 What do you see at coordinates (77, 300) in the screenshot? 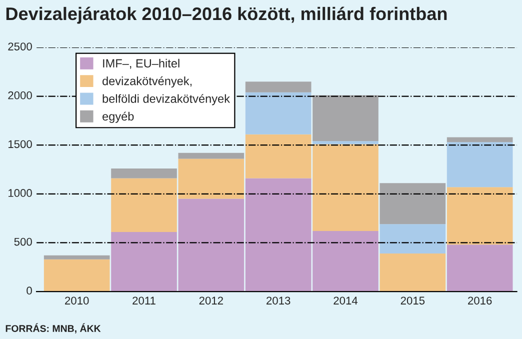
I see `x-tick-label: 2010` at bounding box center [77, 300].